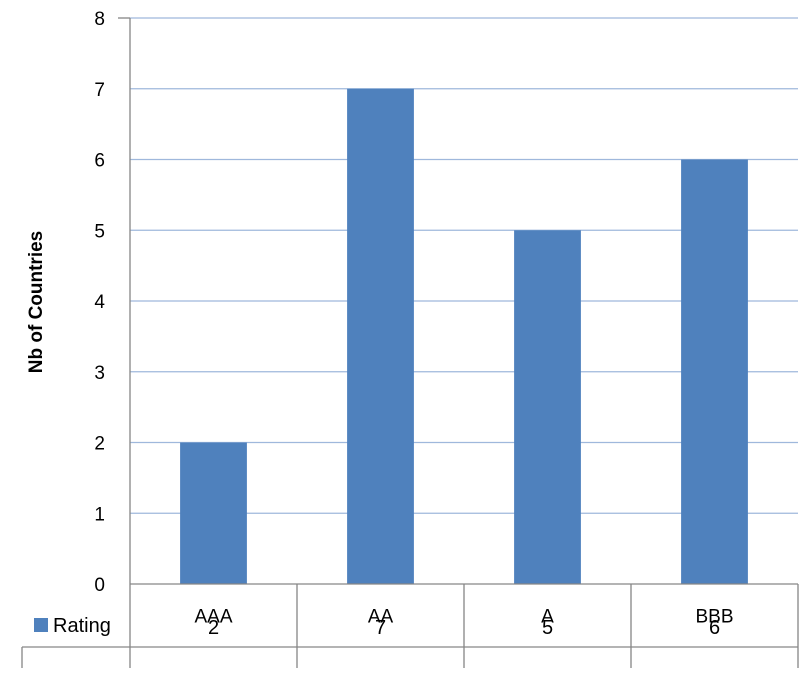  Describe the element at coordinates (36, 302) in the screenshot. I see `y-axis-label: Nb of Countries` at that location.